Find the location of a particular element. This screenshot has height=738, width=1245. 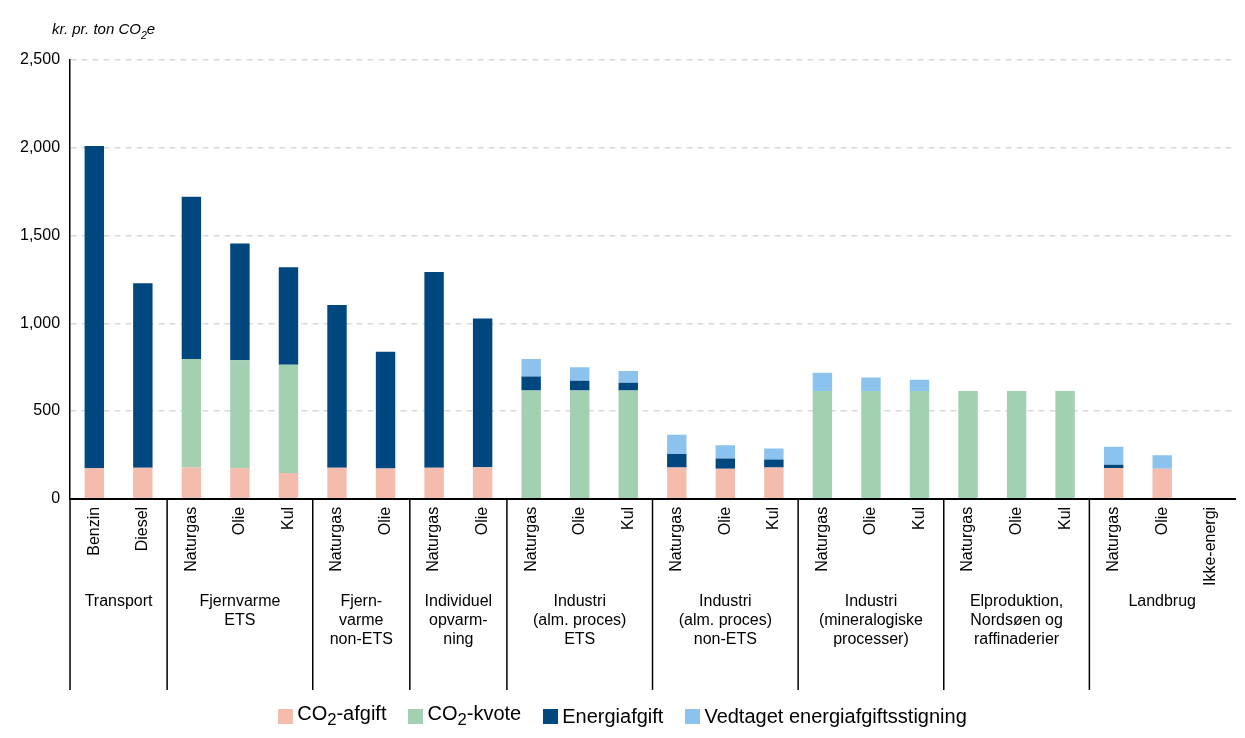

y-tick-label: 500 is located at coordinates (47, 410).